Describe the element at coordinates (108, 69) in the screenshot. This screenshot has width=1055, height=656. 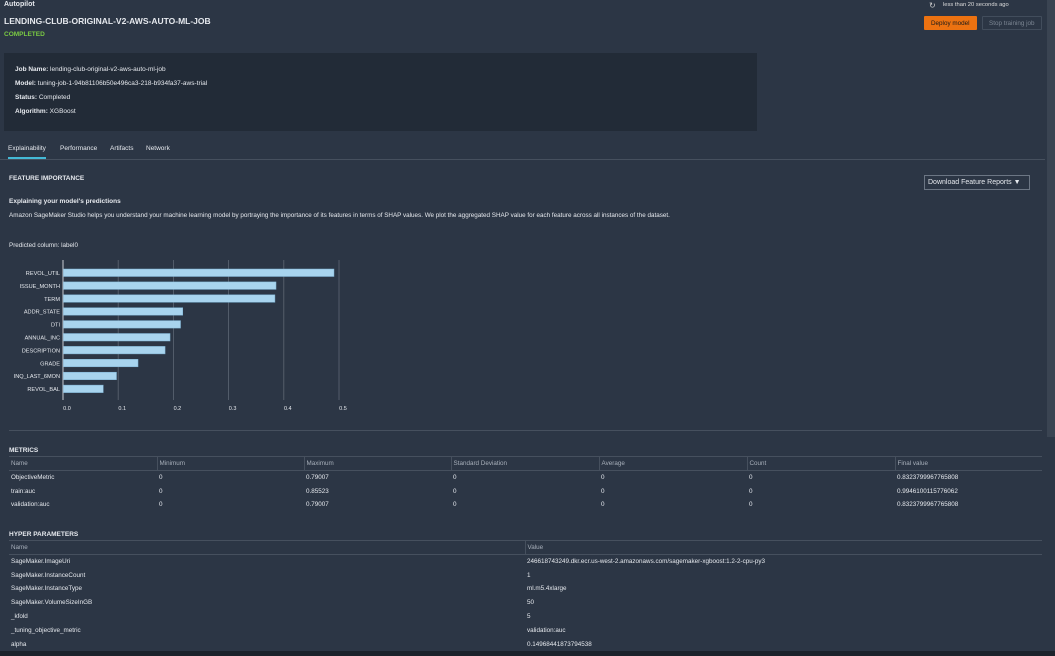
I see `job-name: lending-club-original-v2-aws-auto-ml-job` at that location.